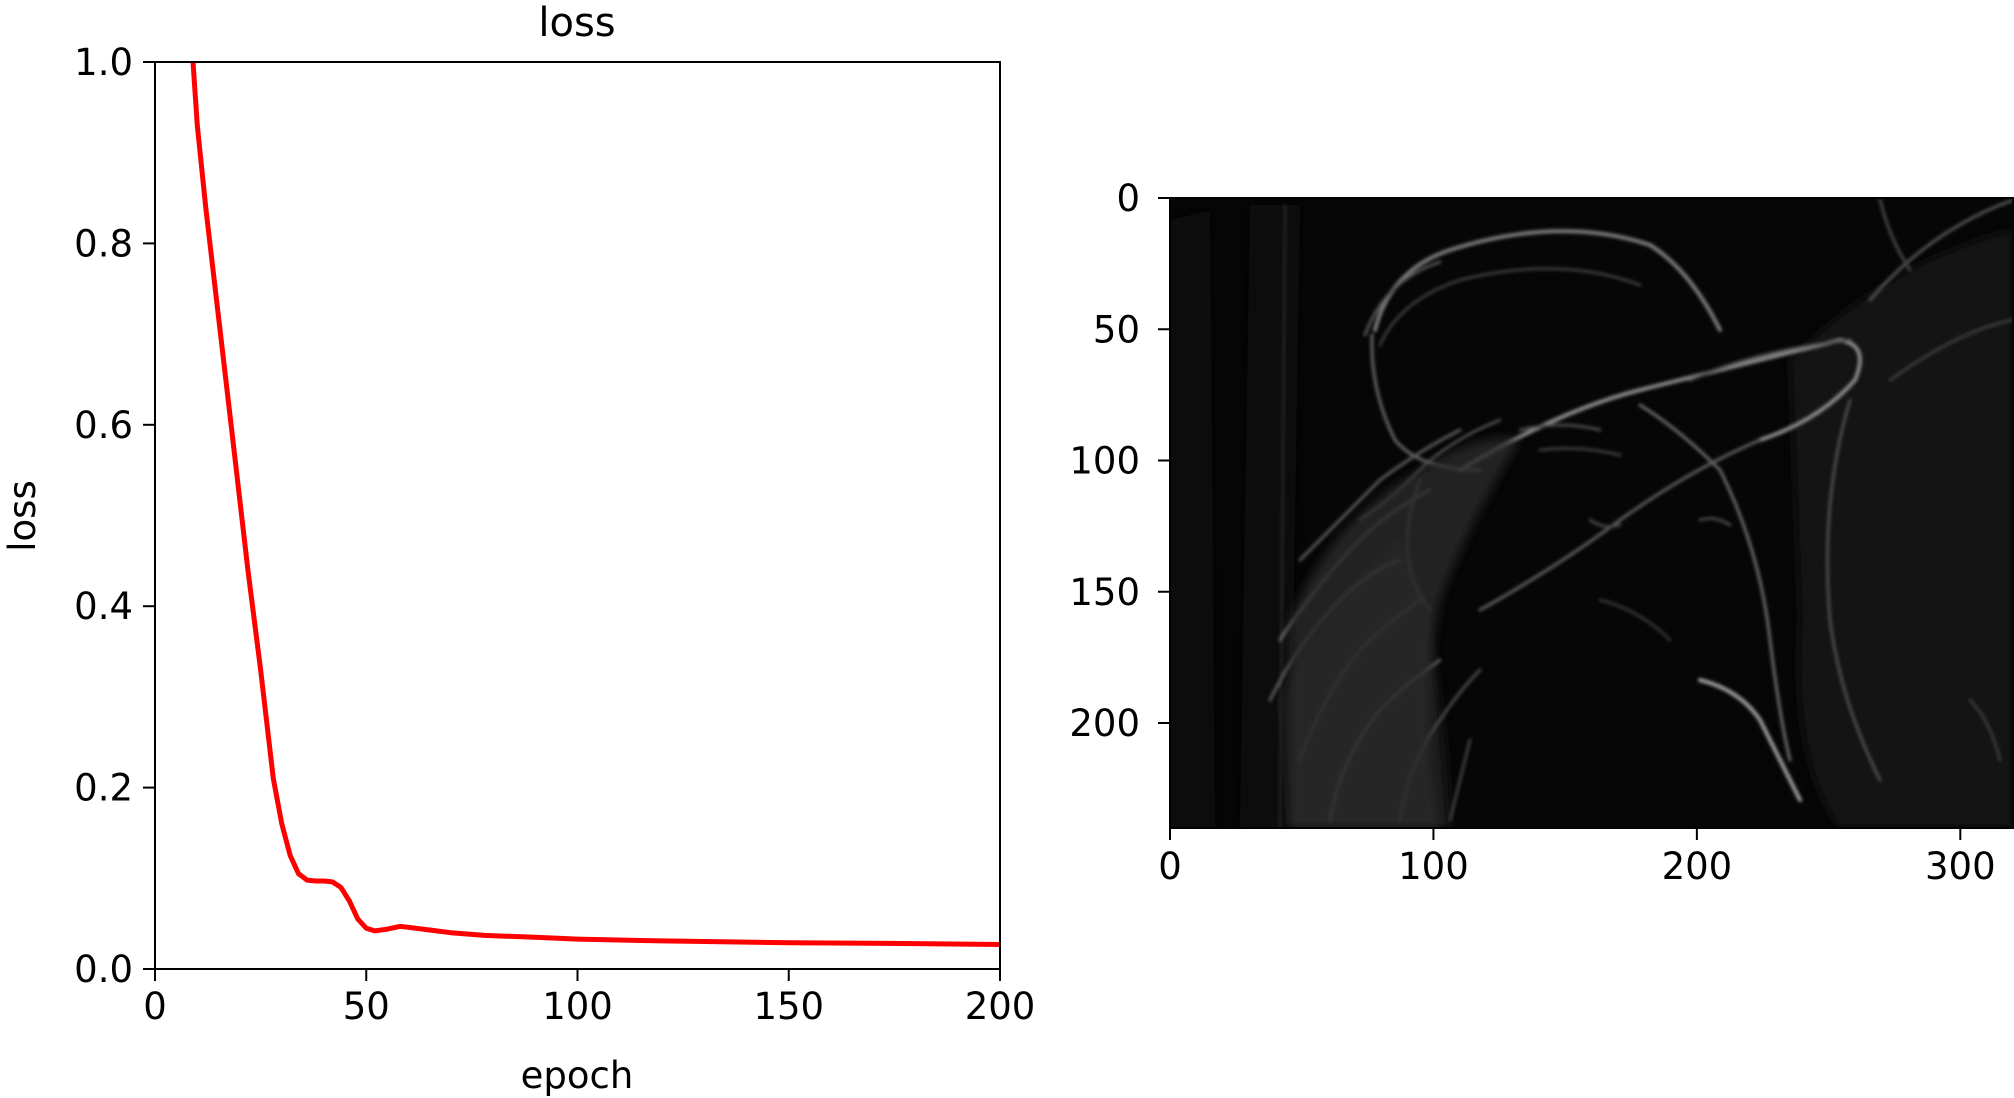 The image size is (2014, 1098). What do you see at coordinates (1128, 198) in the screenshot?
I see `image-y-tick-label: 0` at bounding box center [1128, 198].